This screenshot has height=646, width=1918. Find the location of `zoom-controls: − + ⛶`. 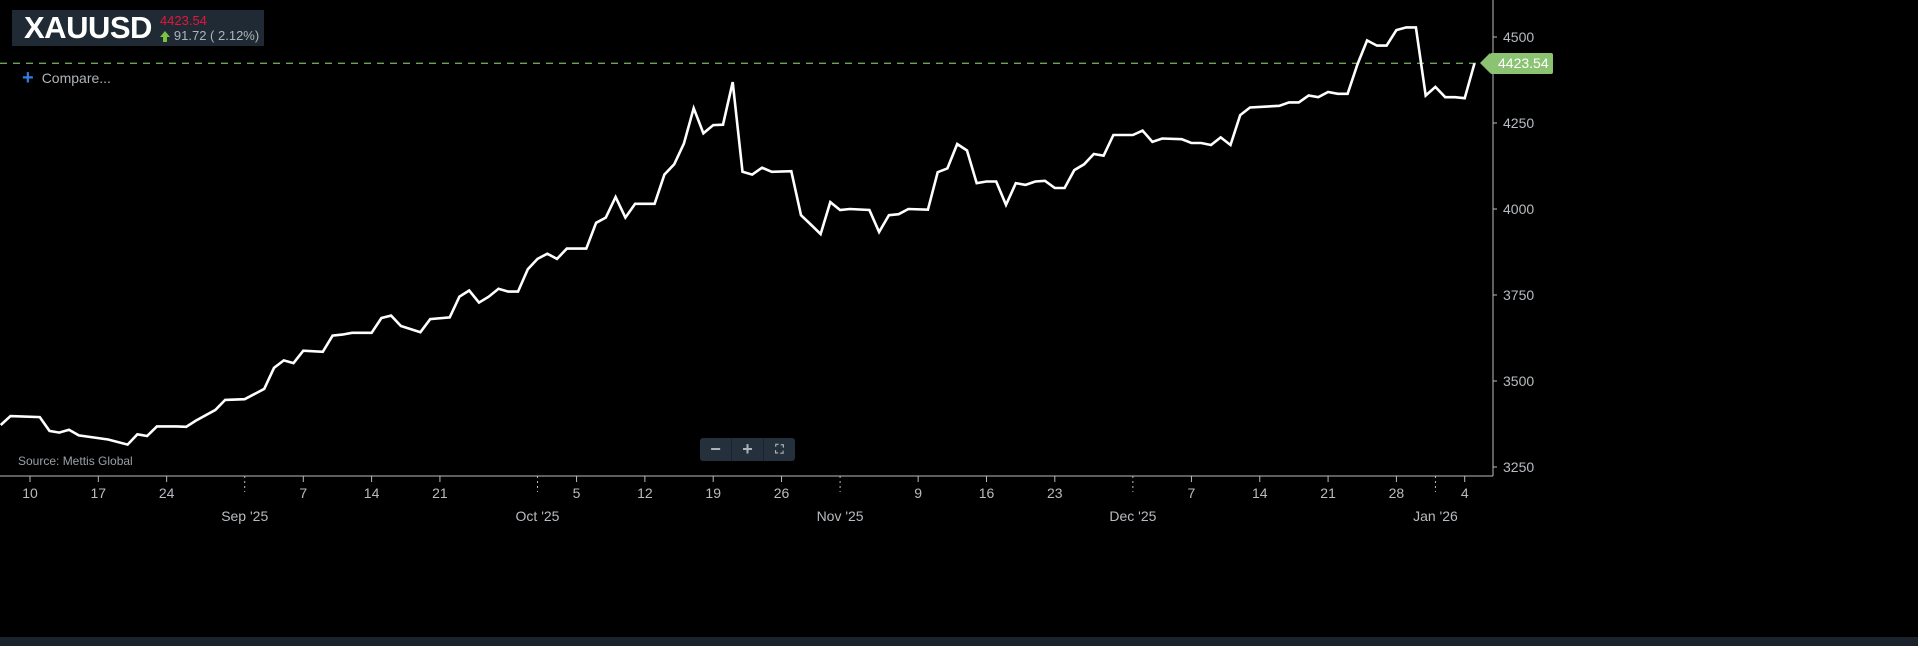

zoom-controls: − + ⛶ is located at coordinates (747, 449).